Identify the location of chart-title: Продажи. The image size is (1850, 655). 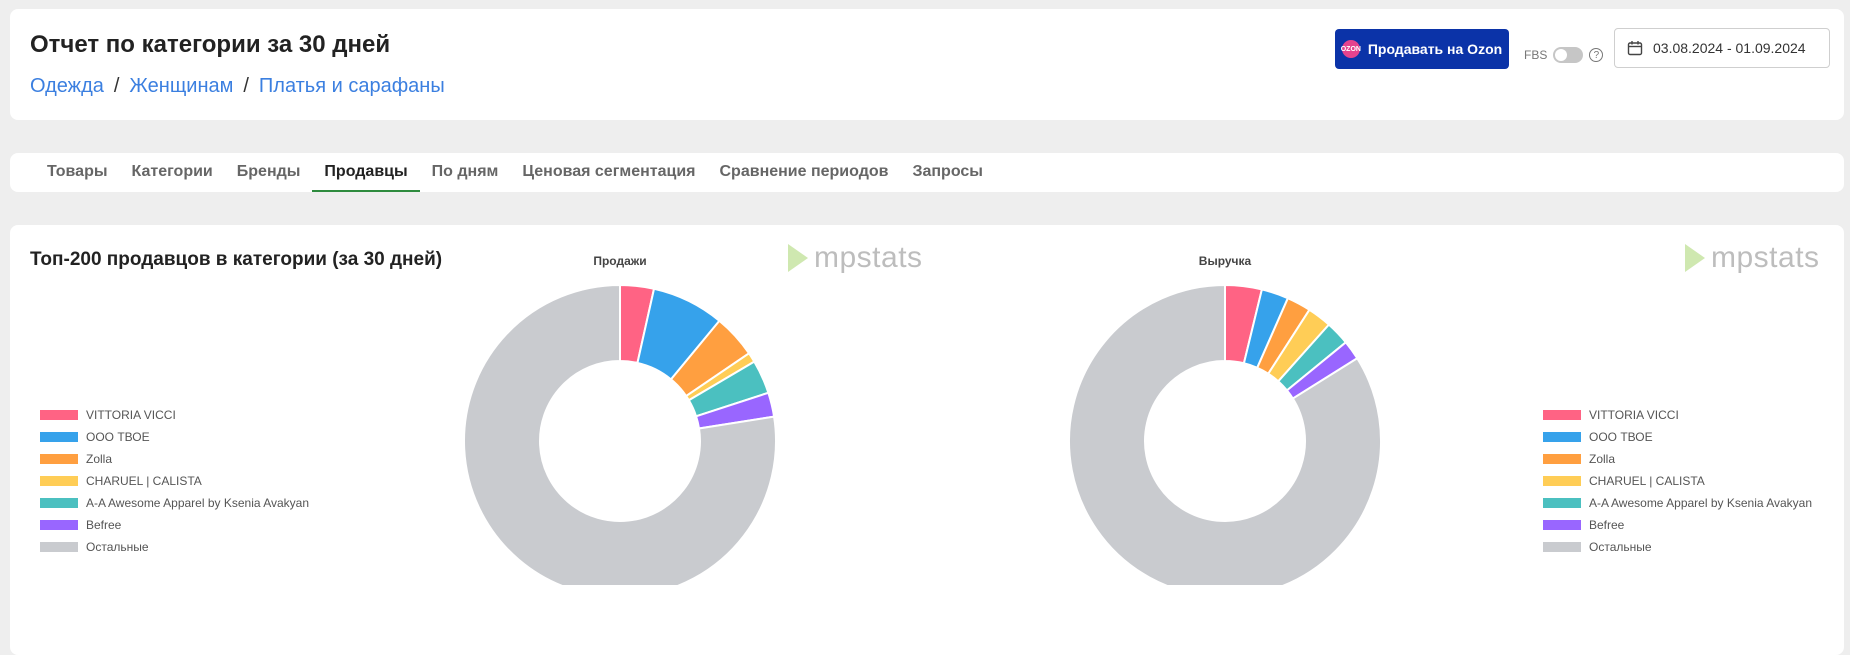
(619, 261).